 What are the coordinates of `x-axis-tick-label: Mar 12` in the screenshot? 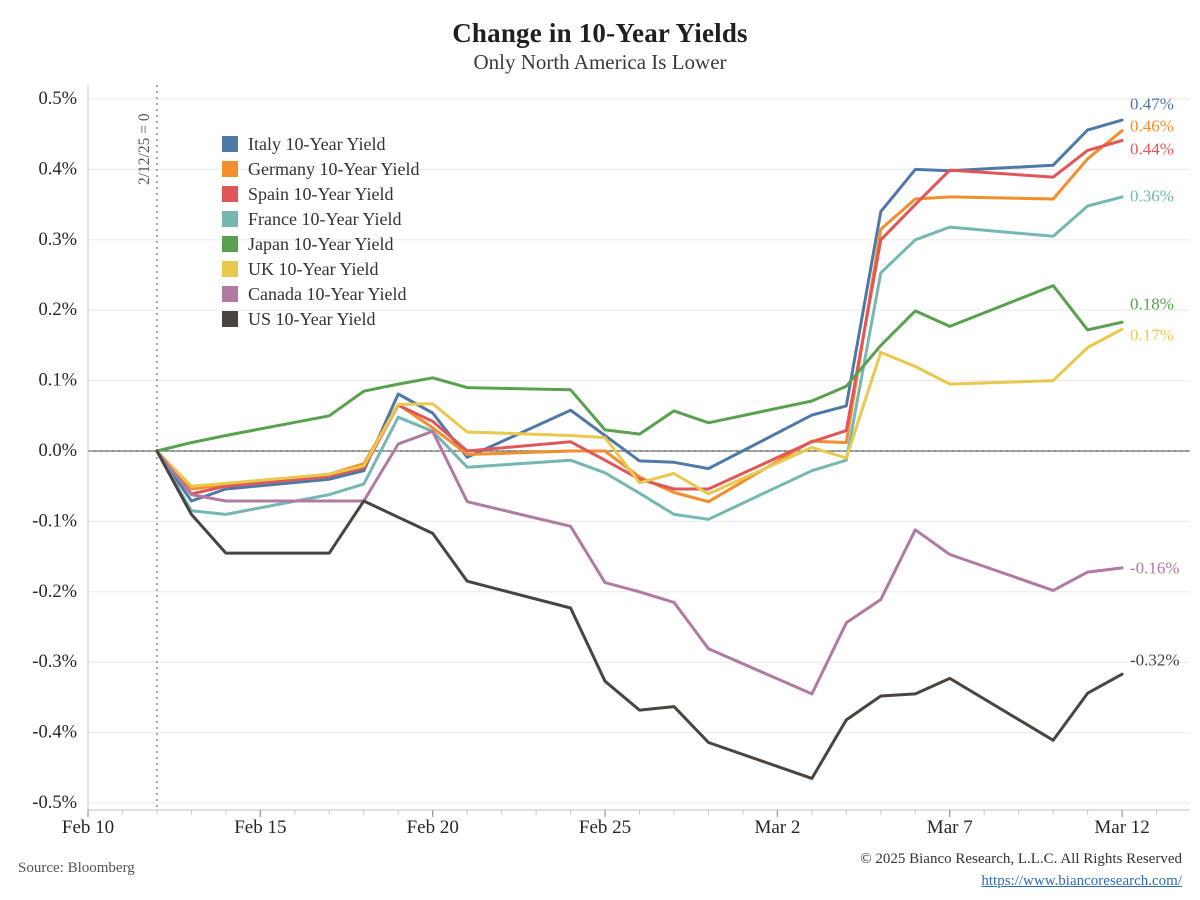 It's located at (1121, 827).